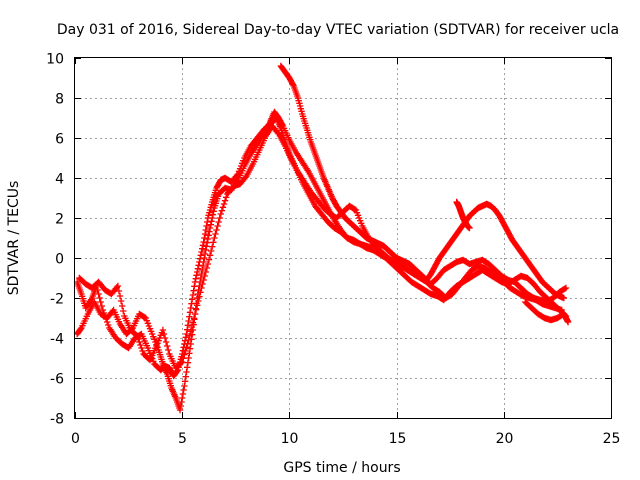 This screenshot has height=480, width=640. I want to click on x-tick-label: 20, so click(505, 439).